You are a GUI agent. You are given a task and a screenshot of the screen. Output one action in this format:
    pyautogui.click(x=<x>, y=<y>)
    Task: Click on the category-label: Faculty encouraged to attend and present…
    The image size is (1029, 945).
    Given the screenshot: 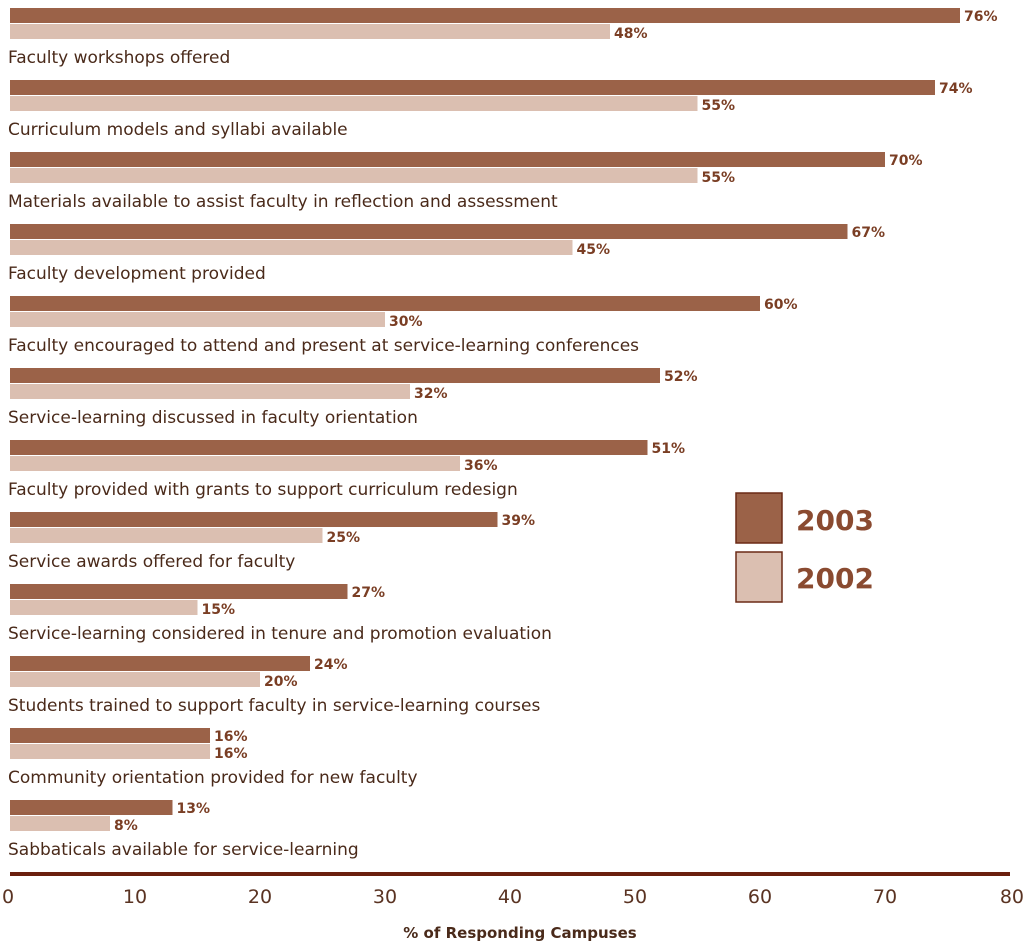 What is the action you would take?
    pyautogui.click(x=323, y=346)
    